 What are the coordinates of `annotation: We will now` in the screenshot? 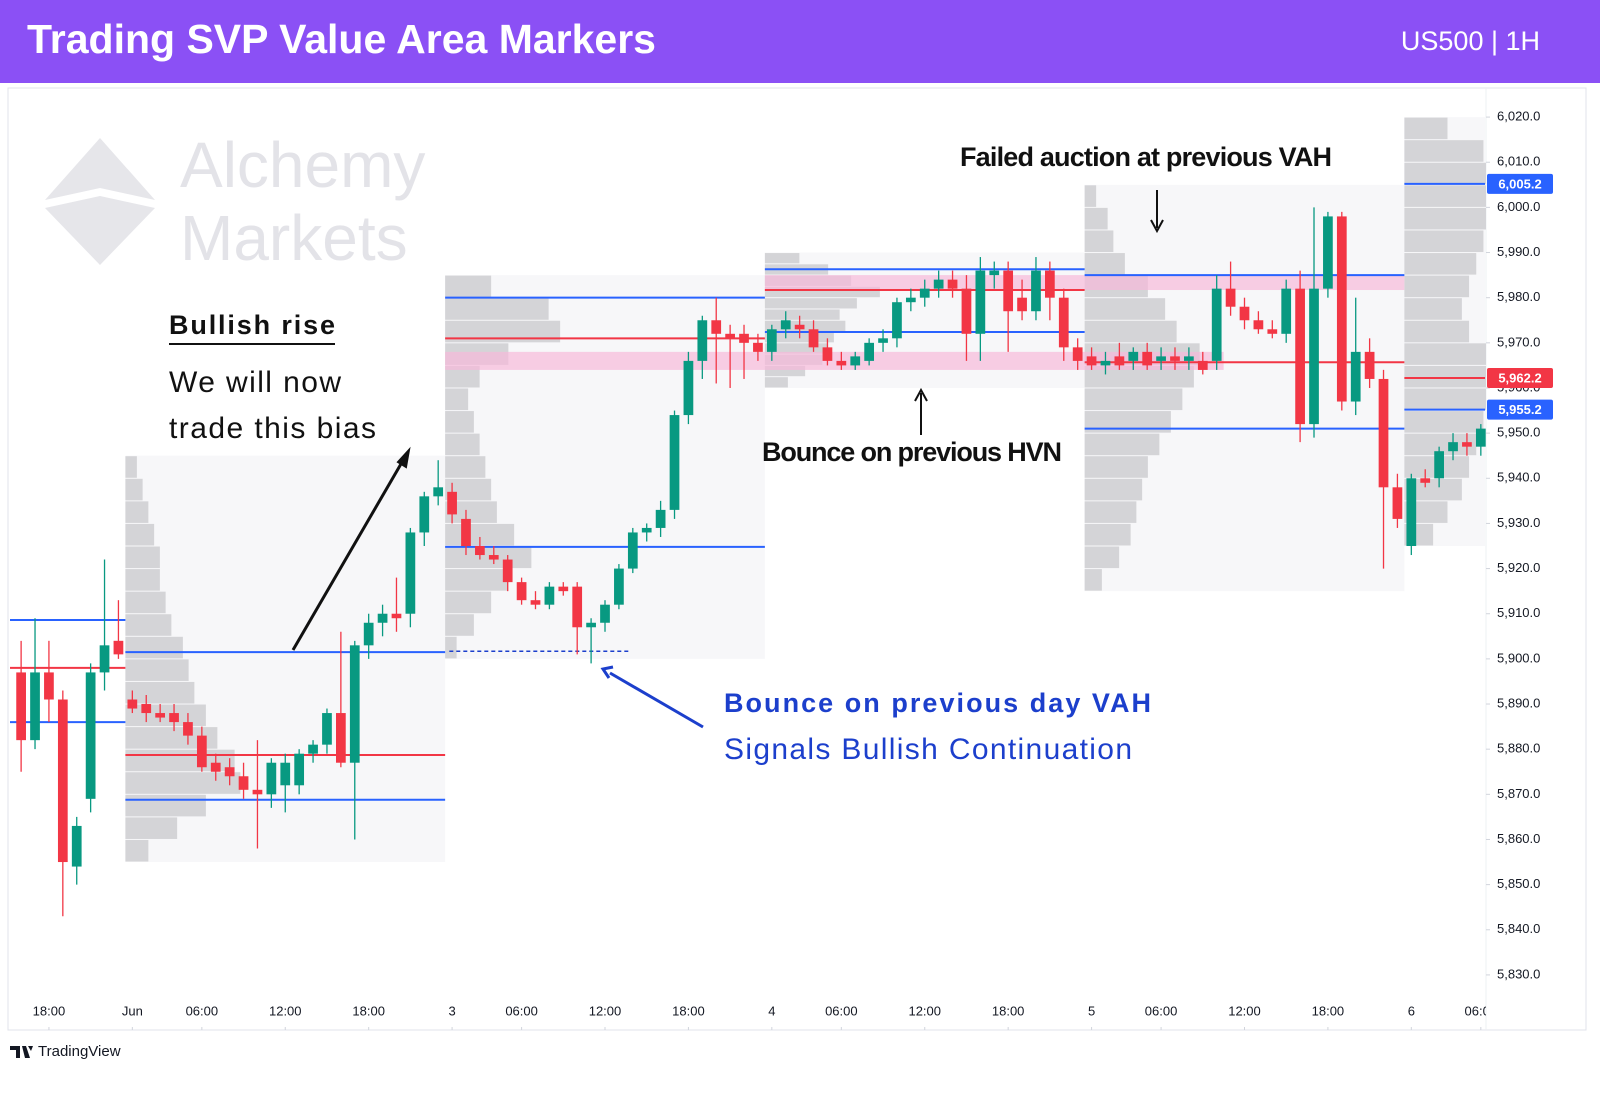 It's located at (255, 382).